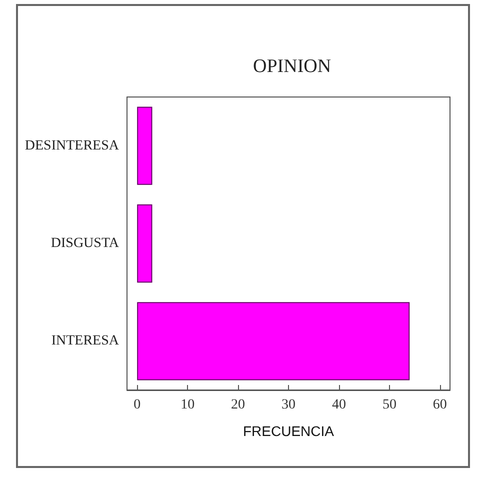 Image resolution: width=477 pixels, height=480 pixels. I want to click on x-tick-label: 0, so click(137, 405).